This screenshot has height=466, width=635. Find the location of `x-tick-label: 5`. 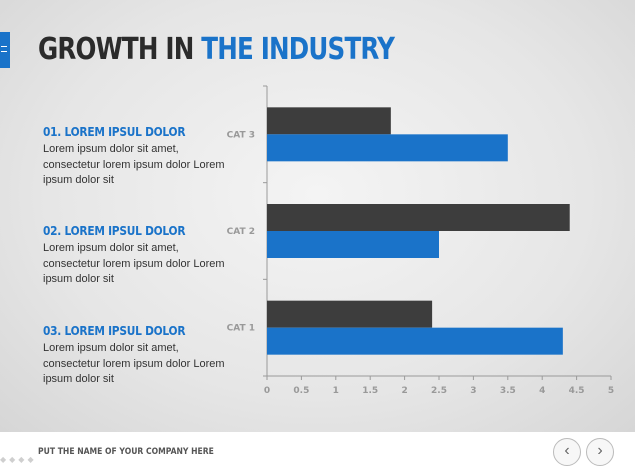

x-tick-label: 5 is located at coordinates (611, 391).